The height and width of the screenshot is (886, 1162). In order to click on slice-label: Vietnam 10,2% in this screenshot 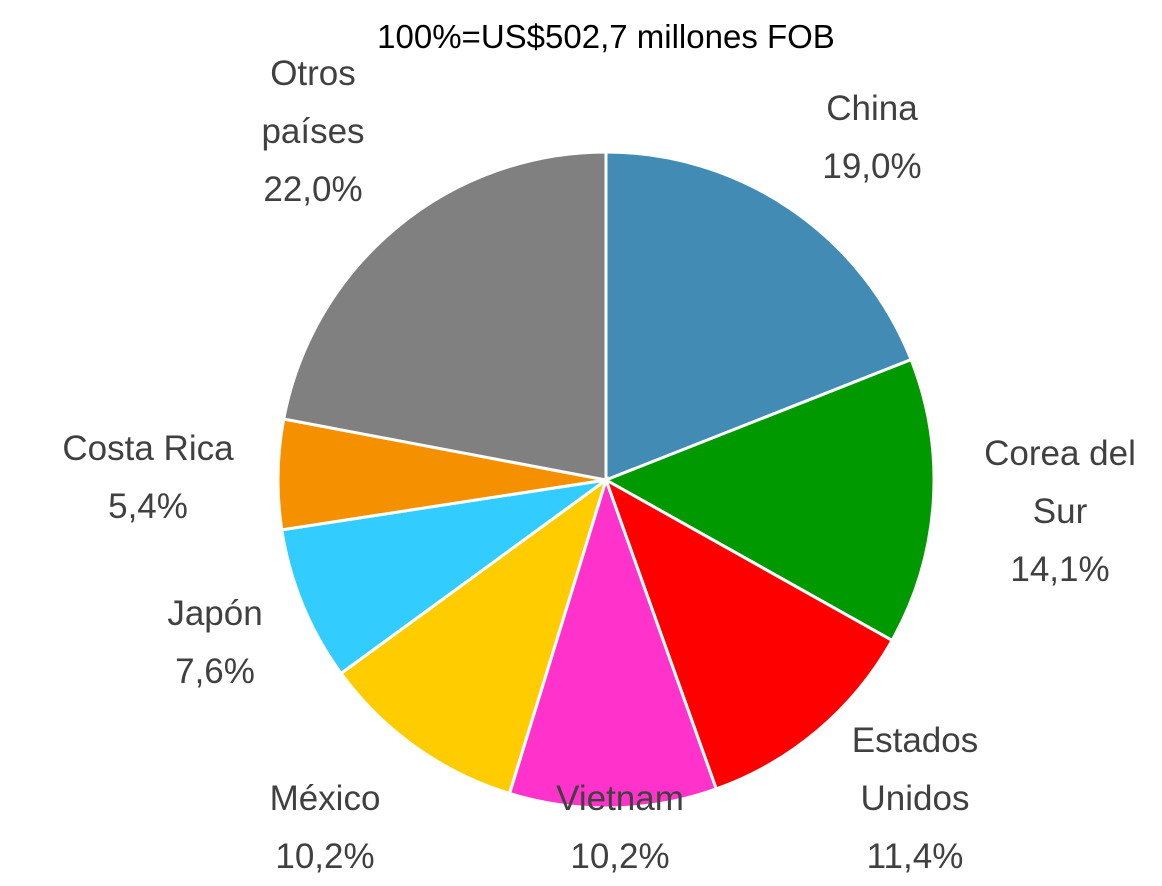, I will do `click(620, 828)`.